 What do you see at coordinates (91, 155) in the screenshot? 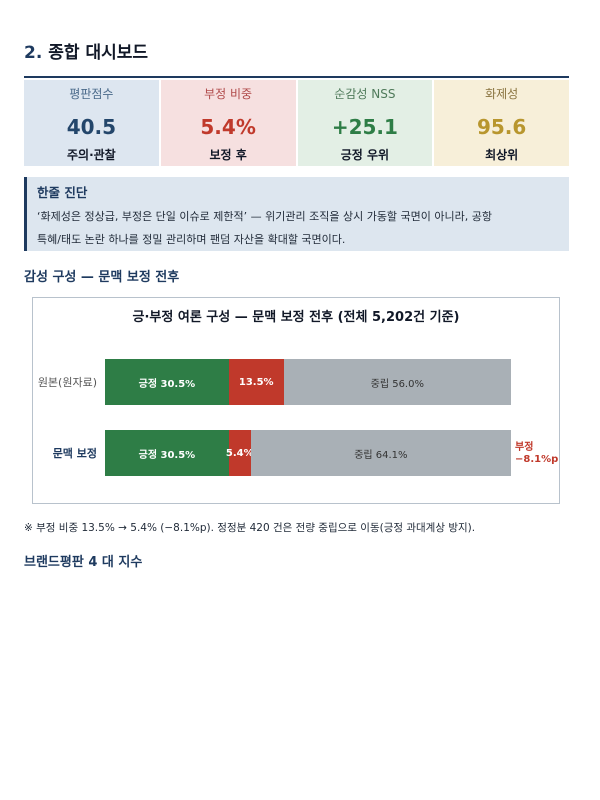
I see `kpi-sub: 주의·관찰` at bounding box center [91, 155].